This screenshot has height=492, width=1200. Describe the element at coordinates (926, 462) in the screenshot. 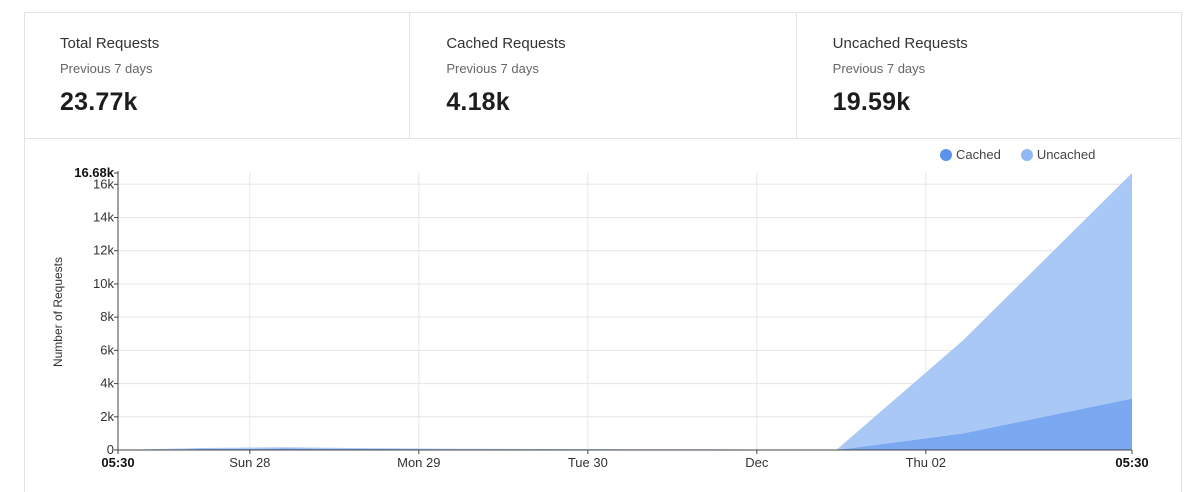

I see `x-tick-label: Thu 02` at that location.